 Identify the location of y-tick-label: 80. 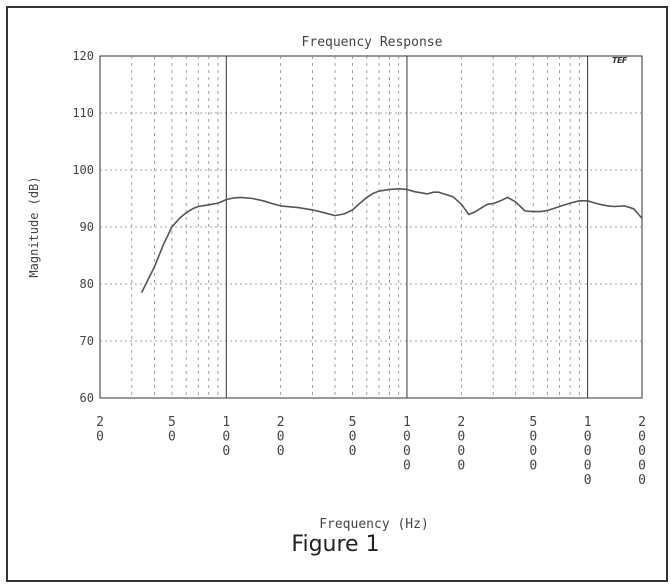
(87, 284).